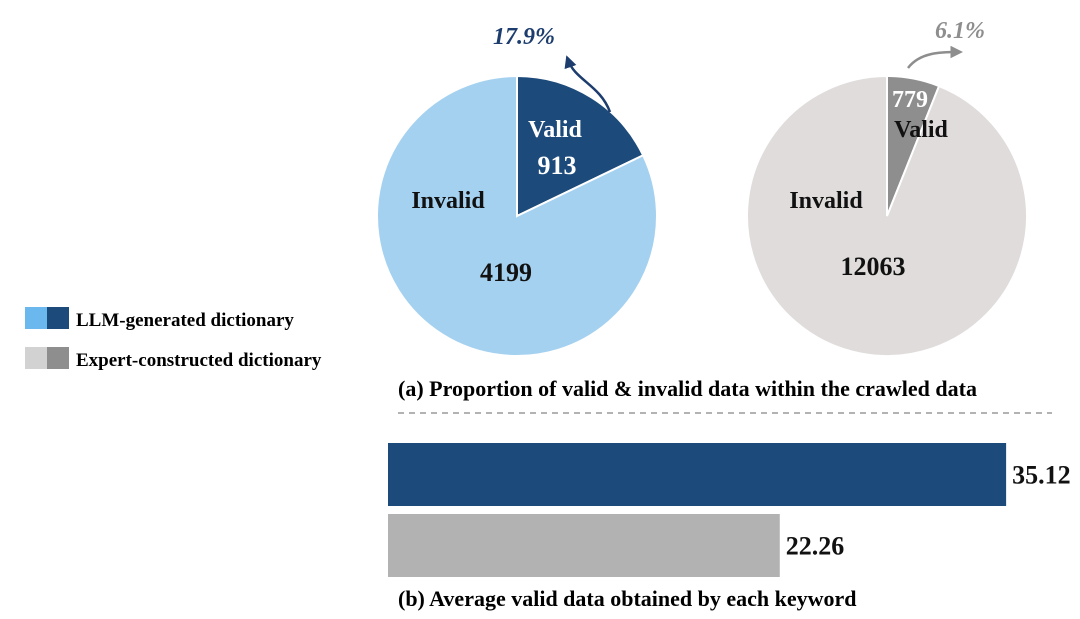 The height and width of the screenshot is (619, 1080). What do you see at coordinates (185, 320) in the screenshot?
I see `legend-label-llm: LLM-generated dictionary` at bounding box center [185, 320].